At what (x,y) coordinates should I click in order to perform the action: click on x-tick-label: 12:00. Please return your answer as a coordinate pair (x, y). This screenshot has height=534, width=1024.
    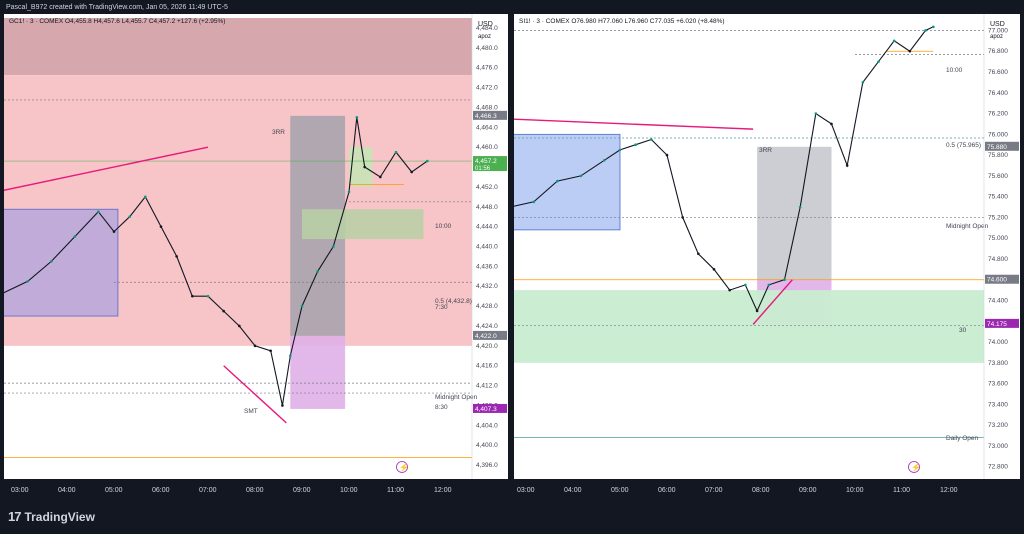
    Looking at the image, I should click on (443, 490).